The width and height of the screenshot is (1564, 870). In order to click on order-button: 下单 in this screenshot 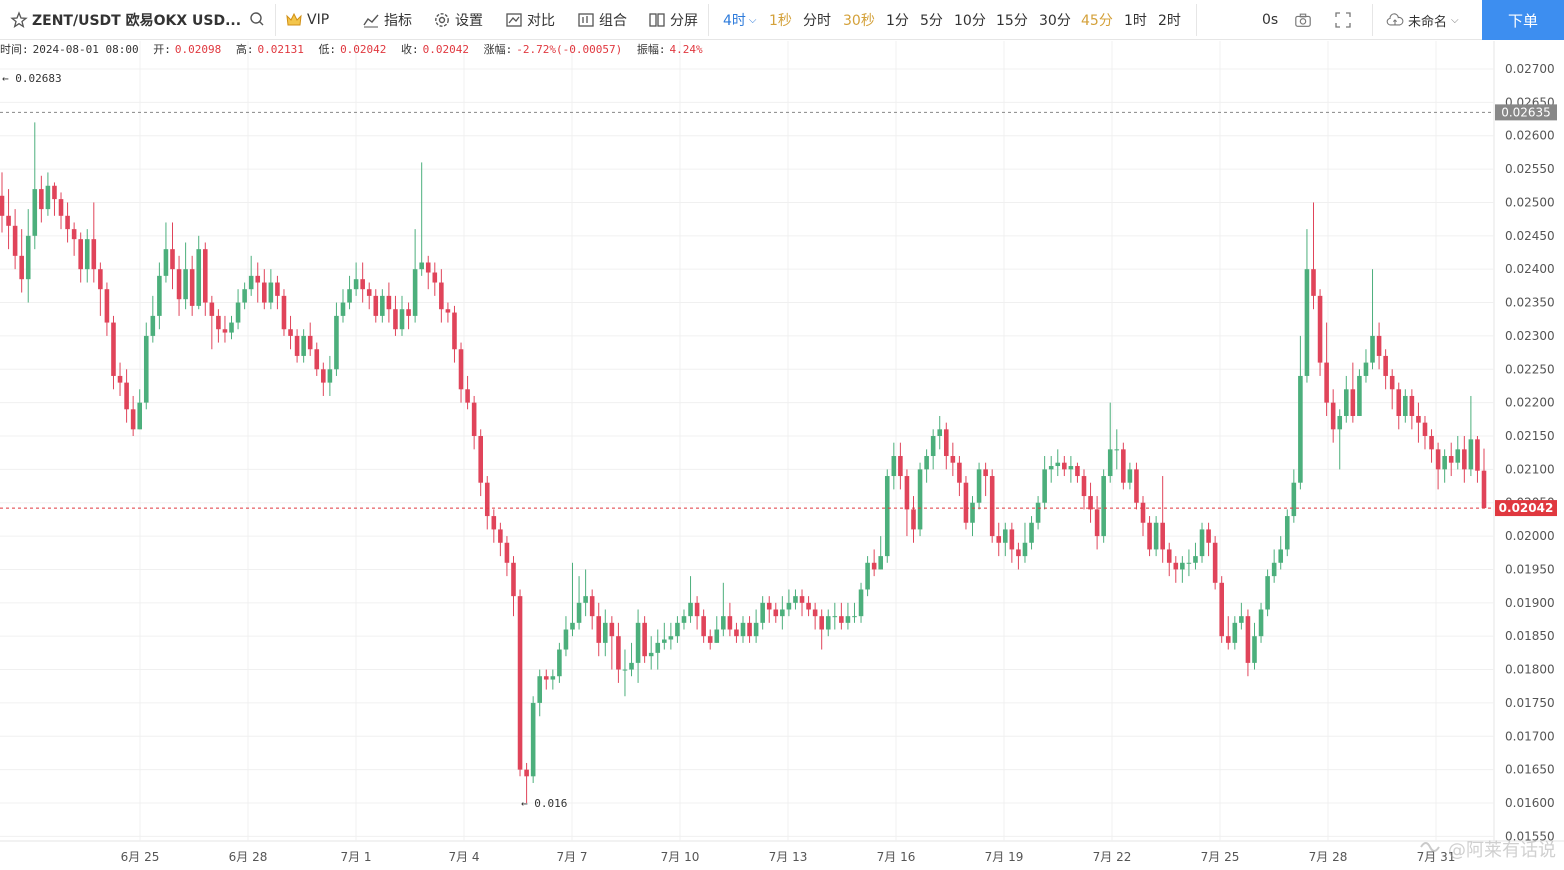, I will do `click(1523, 20)`.